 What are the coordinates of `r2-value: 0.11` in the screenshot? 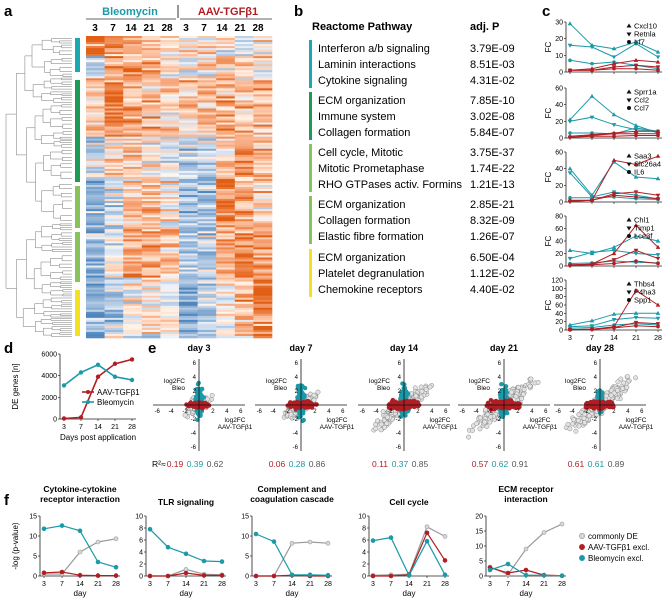 It's located at (380, 464).